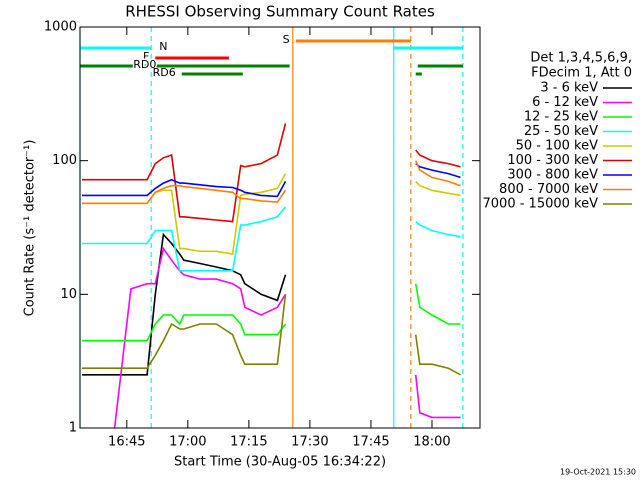  Describe the element at coordinates (286, 39) in the screenshot. I see `annotation-label: S` at that location.